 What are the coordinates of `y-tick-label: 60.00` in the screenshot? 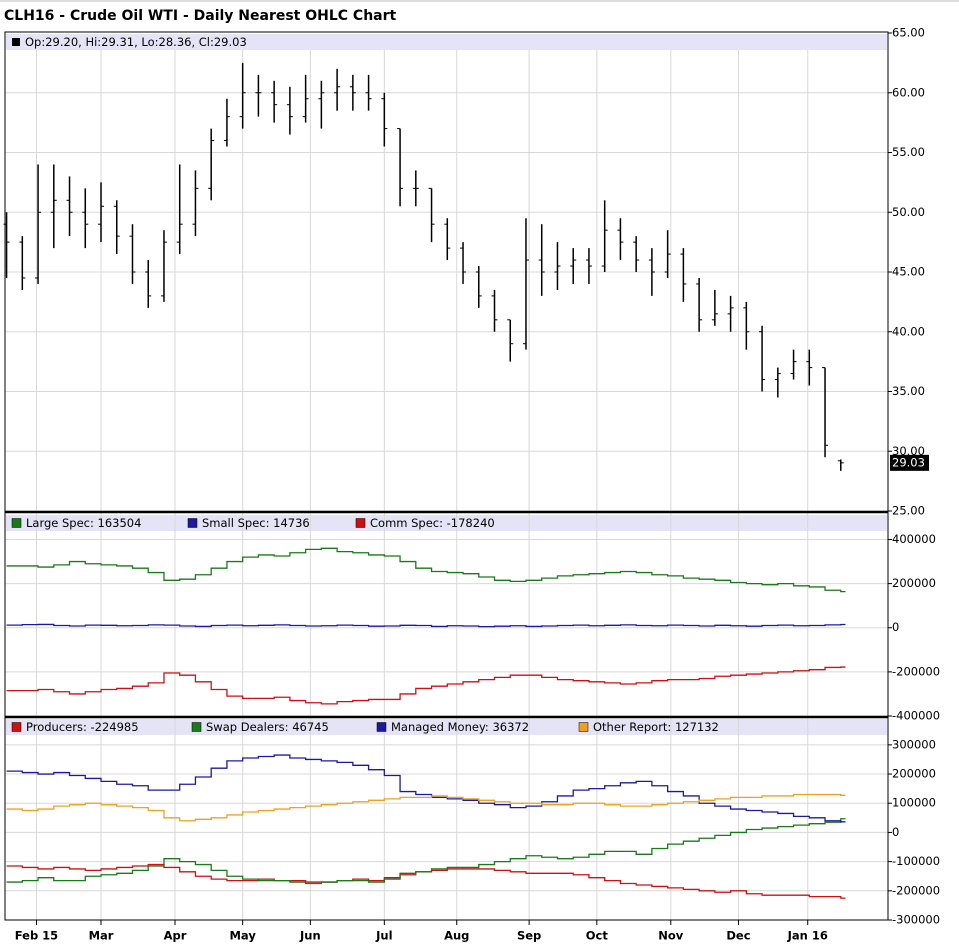 It's located at (908, 92).